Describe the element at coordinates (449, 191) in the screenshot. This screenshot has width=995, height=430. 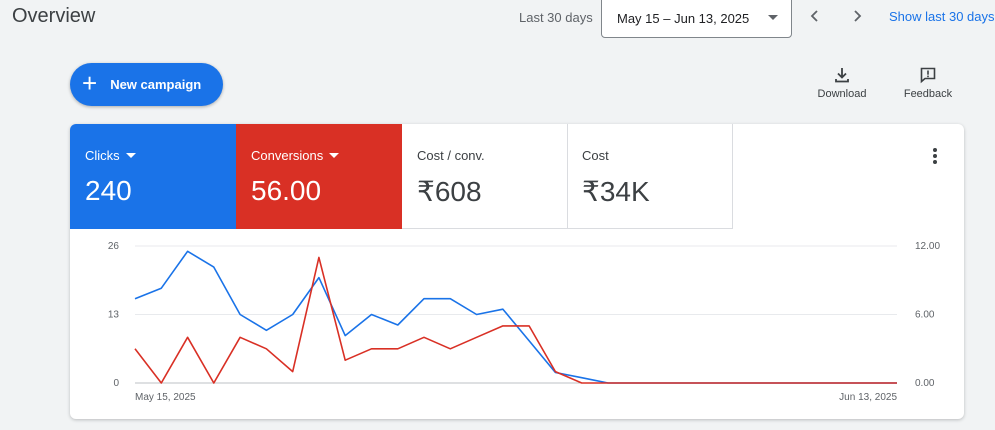
I see `metric-value: ₹608` at that location.